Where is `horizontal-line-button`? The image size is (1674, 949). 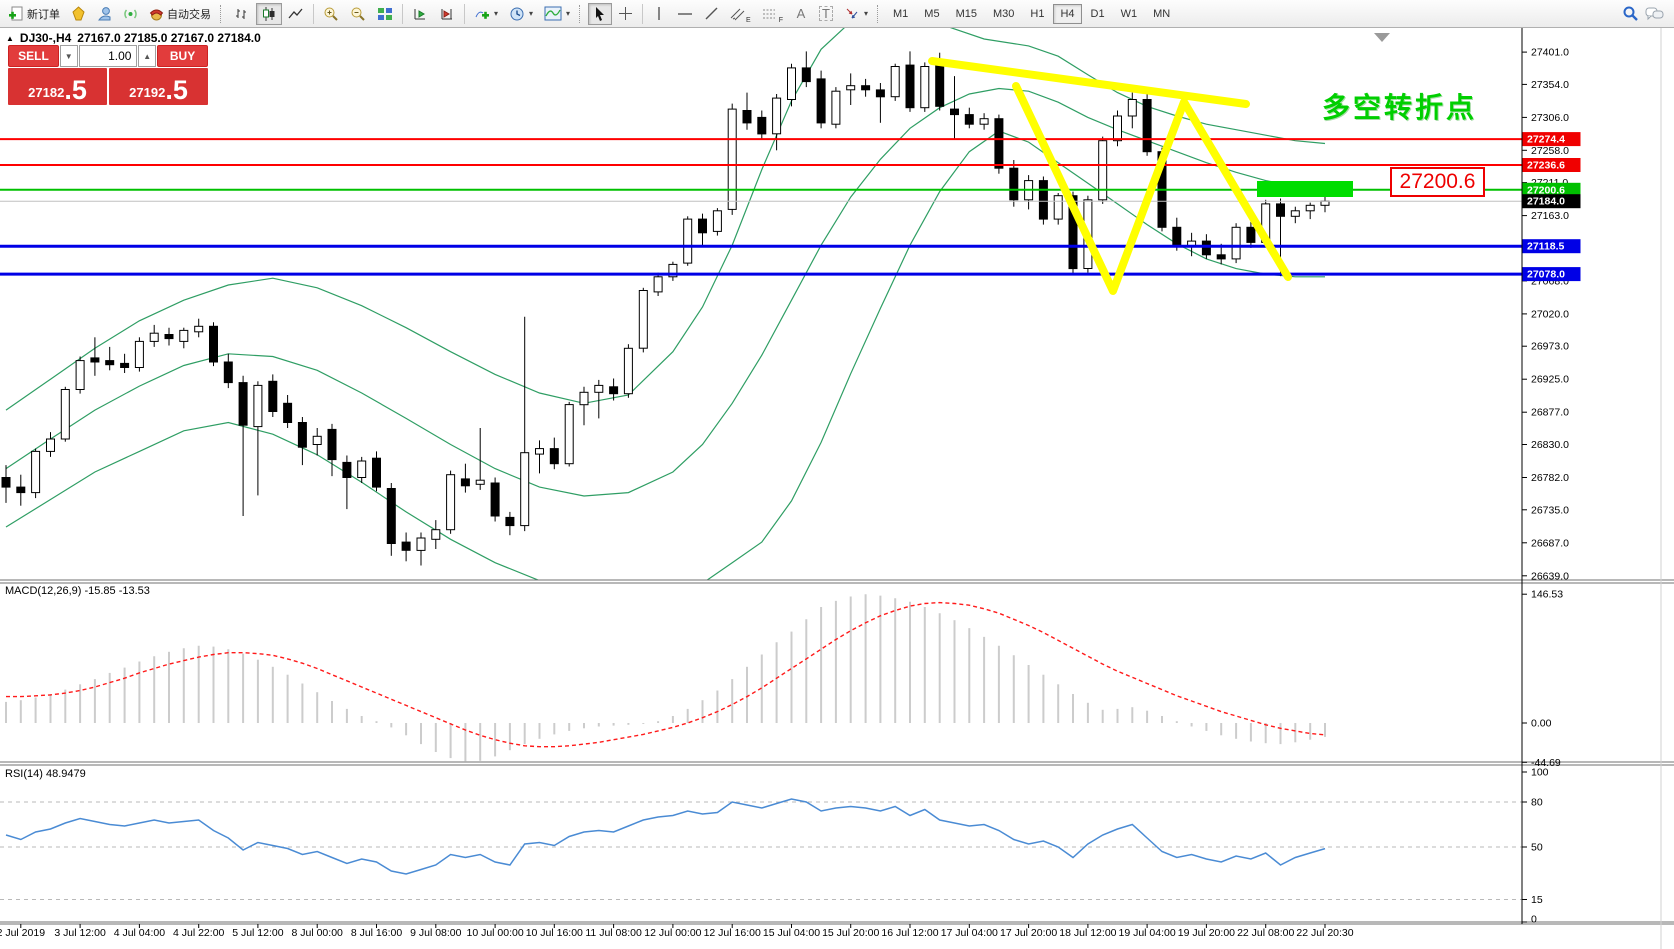 horizontal-line-button is located at coordinates (685, 14).